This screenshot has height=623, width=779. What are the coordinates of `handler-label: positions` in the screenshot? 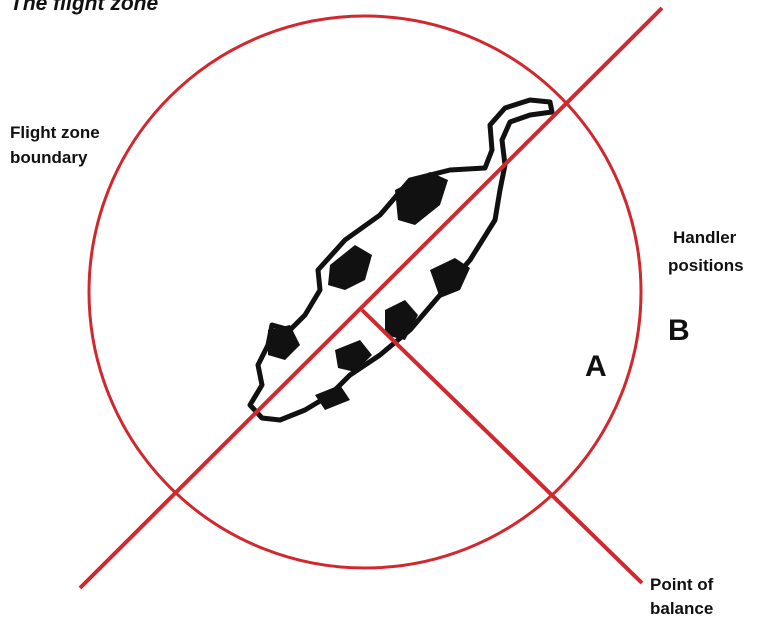 It's located at (706, 265).